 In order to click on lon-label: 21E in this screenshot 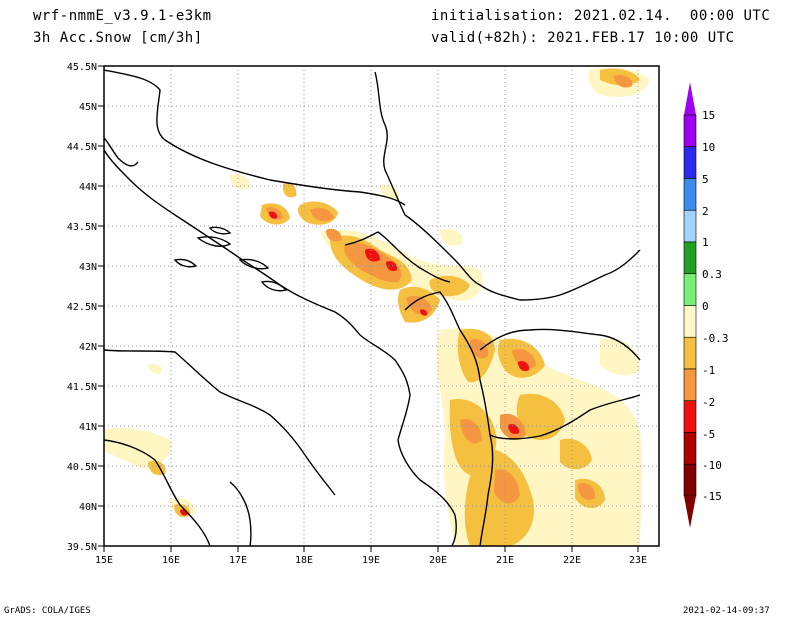, I will do `click(505, 560)`.